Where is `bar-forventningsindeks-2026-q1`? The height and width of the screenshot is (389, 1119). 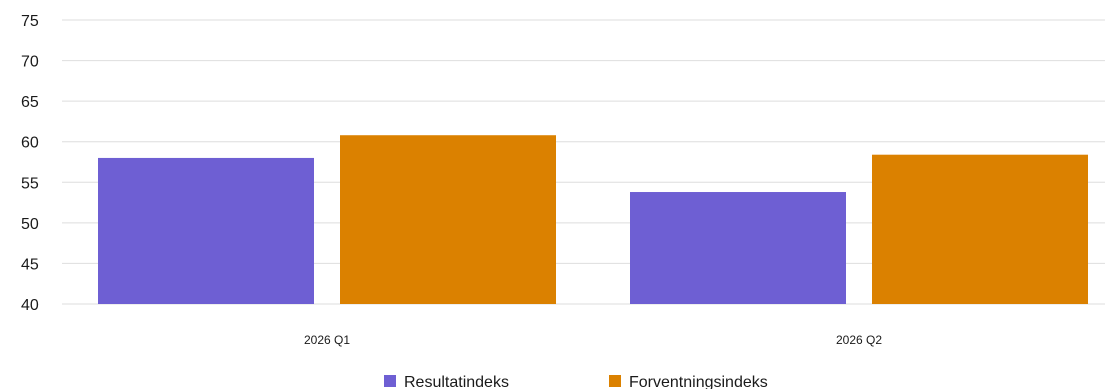
bar-forventningsindeks-2026-q1 is located at coordinates (448, 219).